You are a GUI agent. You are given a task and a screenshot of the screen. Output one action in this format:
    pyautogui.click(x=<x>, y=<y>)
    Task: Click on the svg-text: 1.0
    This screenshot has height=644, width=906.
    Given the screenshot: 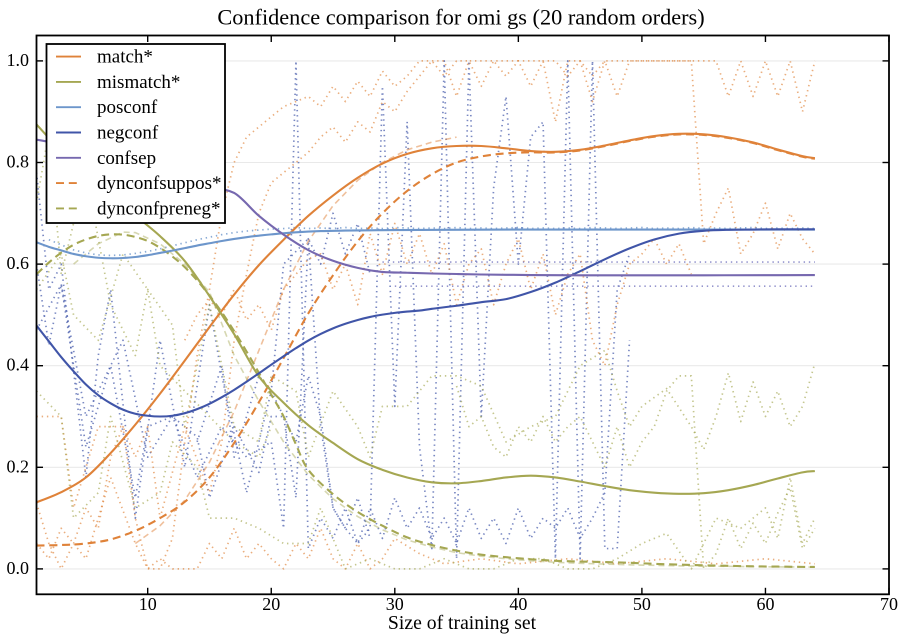 What is the action you would take?
    pyautogui.click(x=18, y=60)
    